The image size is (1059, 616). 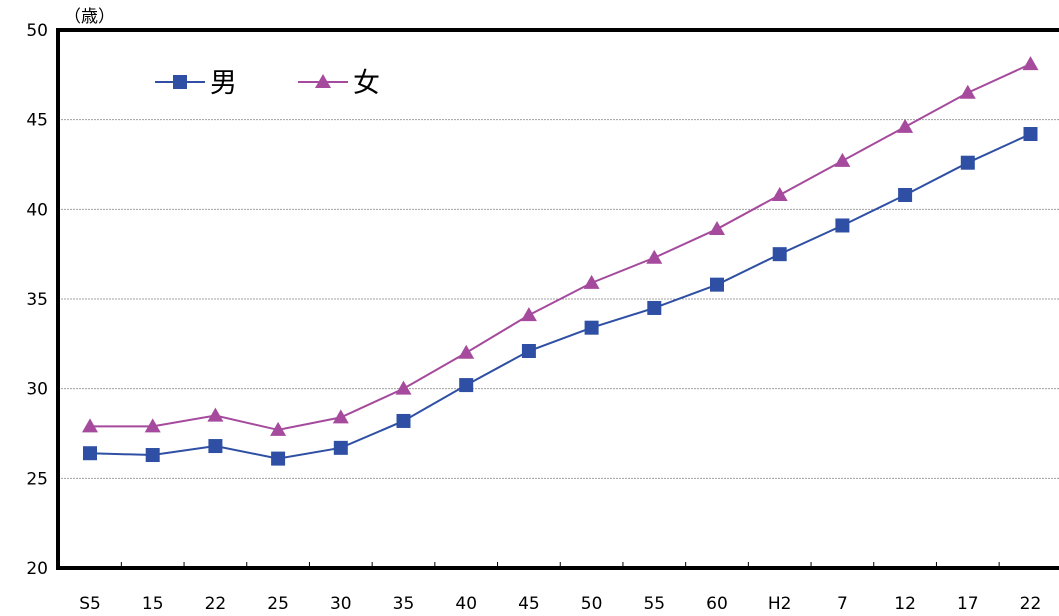 I want to click on y-tick-label: 50, so click(x=37, y=31).